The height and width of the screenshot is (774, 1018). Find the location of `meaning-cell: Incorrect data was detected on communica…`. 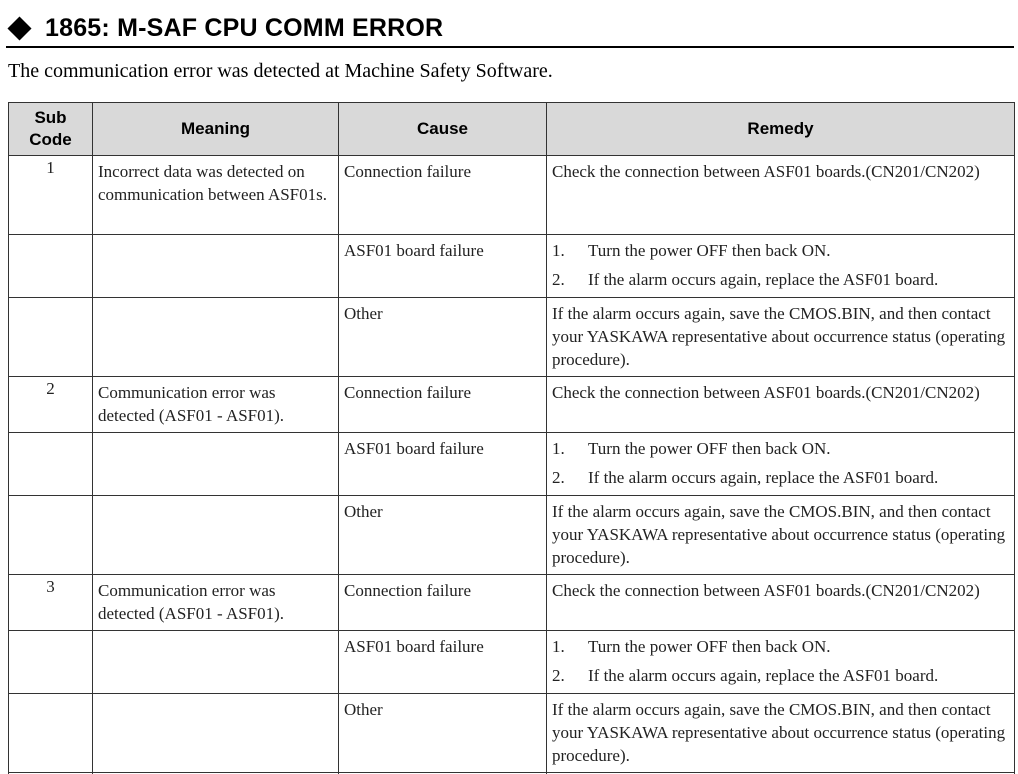

meaning-cell: Incorrect data was detected on communica… is located at coordinates (215, 195).